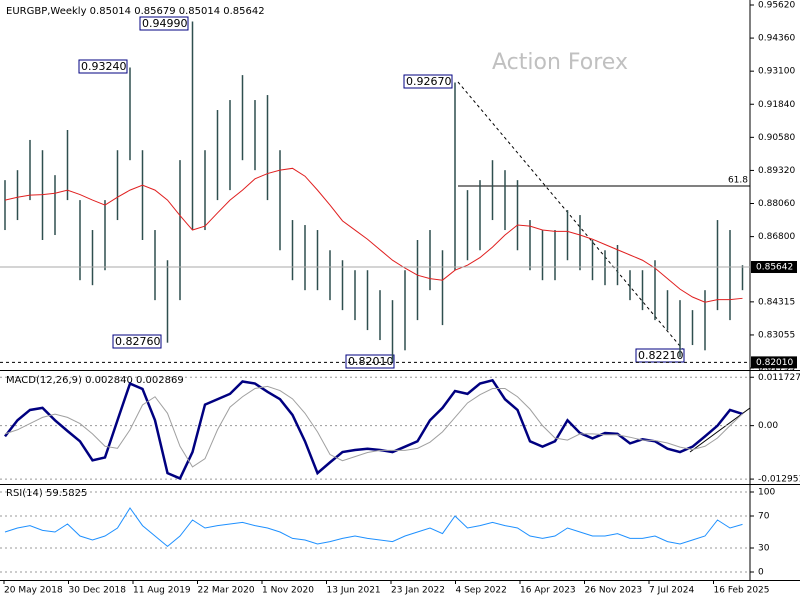 Image resolution: width=800 pixels, height=600 pixels. What do you see at coordinates (46, 493) in the screenshot?
I see `rsi-title: RSI(14) 59.5825` at bounding box center [46, 493].